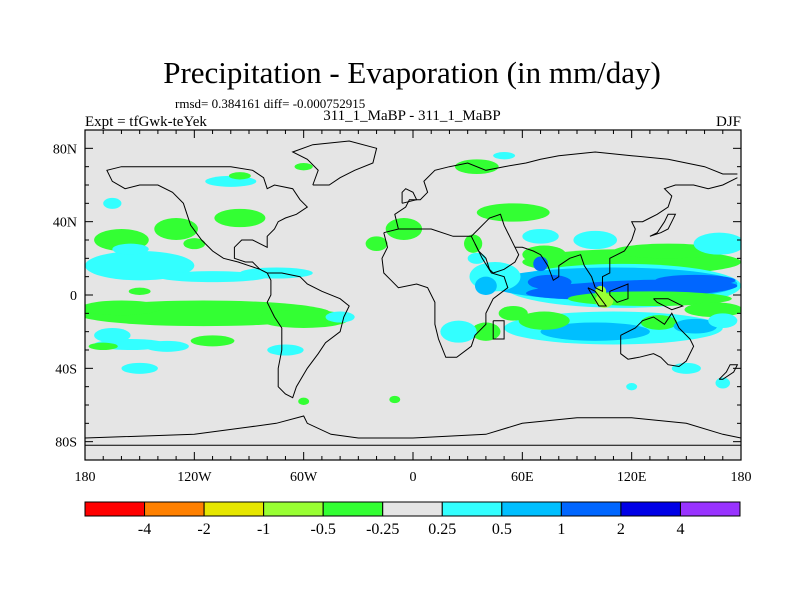 Image resolution: width=800 pixels, height=600 pixels. I want to click on x-tick-label: 60W, so click(304, 477).